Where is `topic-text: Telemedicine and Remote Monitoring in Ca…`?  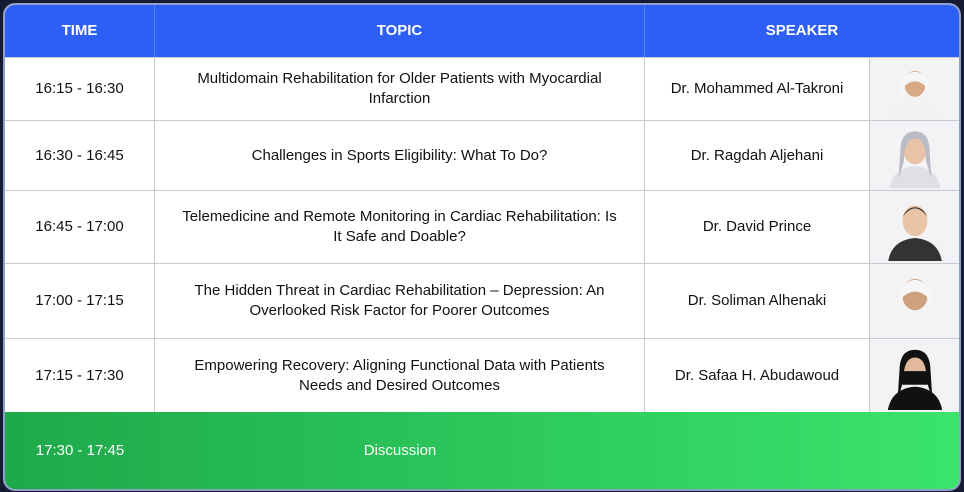 topic-text: Telemedicine and Remote Monitoring in Ca… is located at coordinates (399, 226).